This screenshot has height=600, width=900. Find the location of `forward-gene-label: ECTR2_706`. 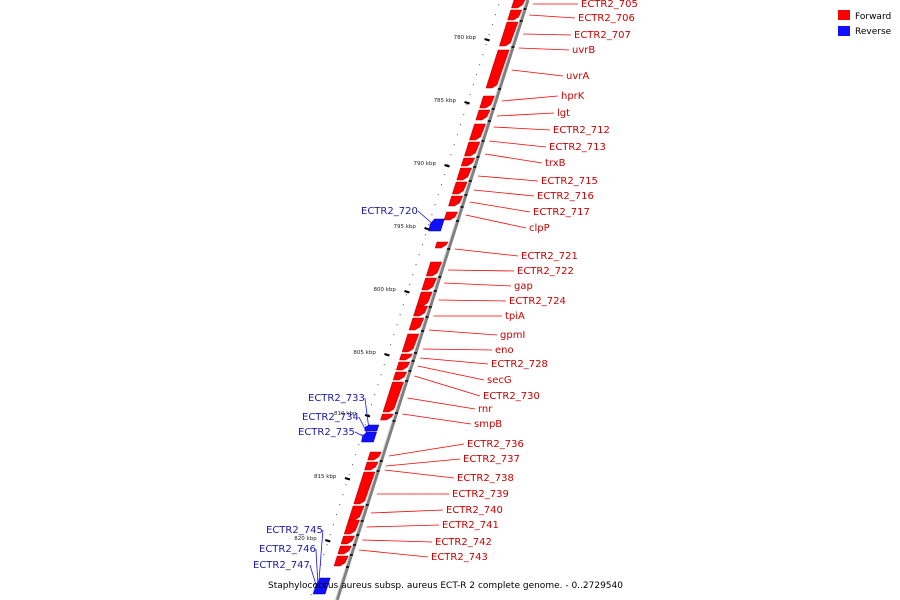

forward-gene-label: ECTR2_706 is located at coordinates (606, 18).